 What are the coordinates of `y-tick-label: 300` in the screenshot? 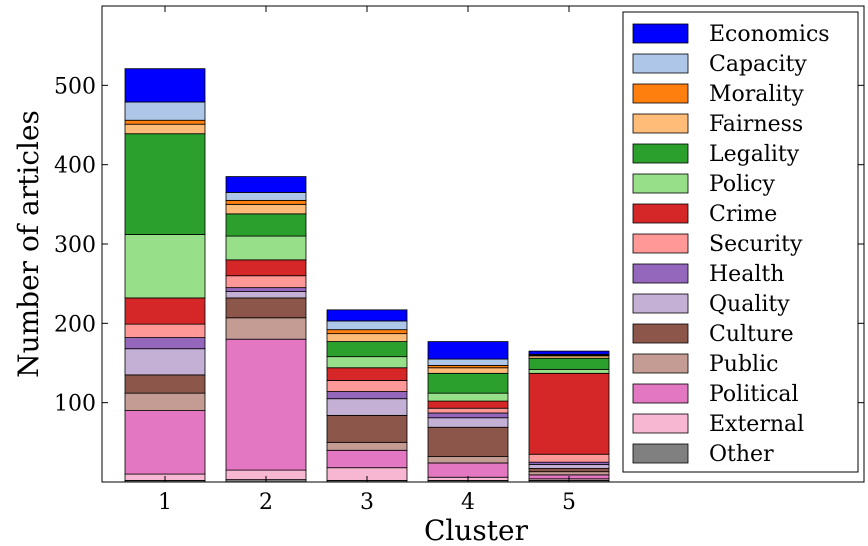 It's located at (75, 245).